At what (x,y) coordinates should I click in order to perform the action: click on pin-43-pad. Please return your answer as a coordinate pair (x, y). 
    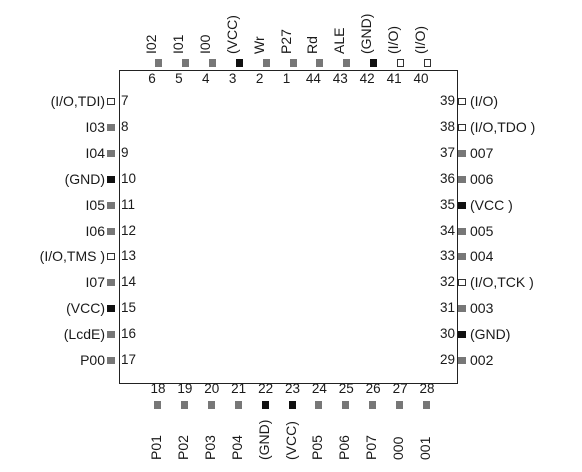
    Looking at the image, I should click on (347, 63).